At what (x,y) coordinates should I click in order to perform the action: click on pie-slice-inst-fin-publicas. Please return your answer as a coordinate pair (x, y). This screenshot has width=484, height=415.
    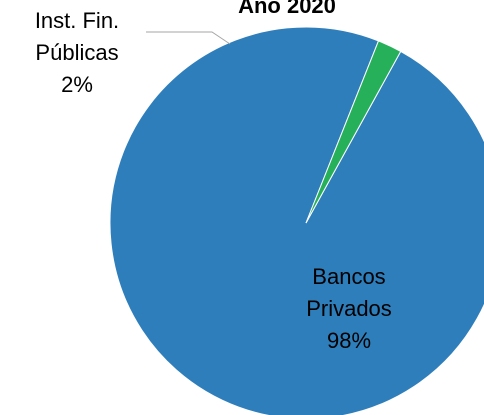
    Looking at the image, I should click on (353, 132).